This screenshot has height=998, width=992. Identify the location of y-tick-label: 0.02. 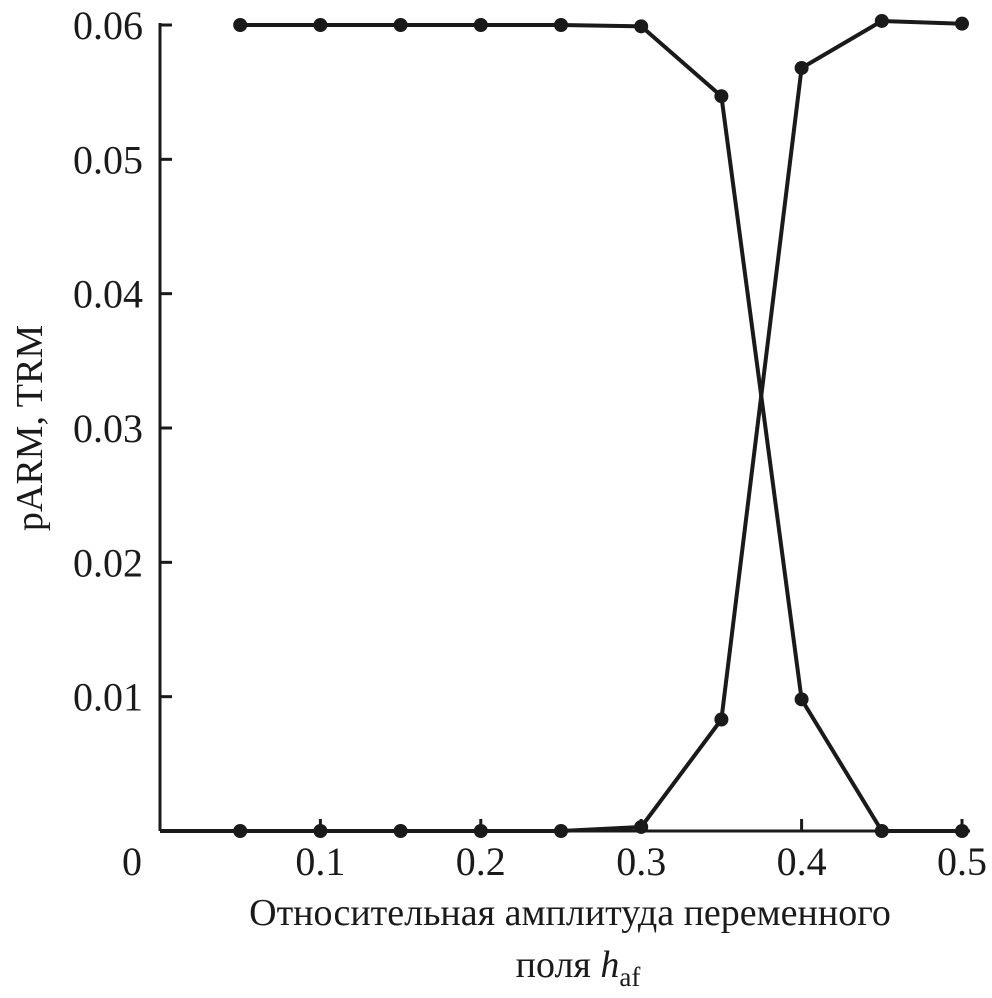
(108, 562).